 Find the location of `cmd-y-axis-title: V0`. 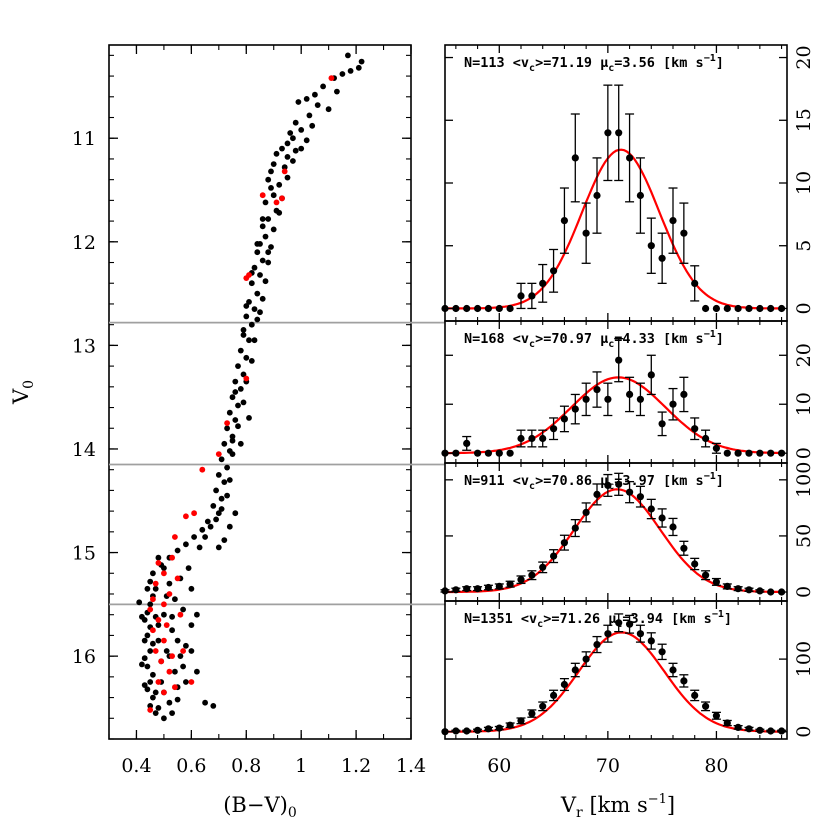

cmd-y-axis-title: V0 is located at coordinates (23, 392).